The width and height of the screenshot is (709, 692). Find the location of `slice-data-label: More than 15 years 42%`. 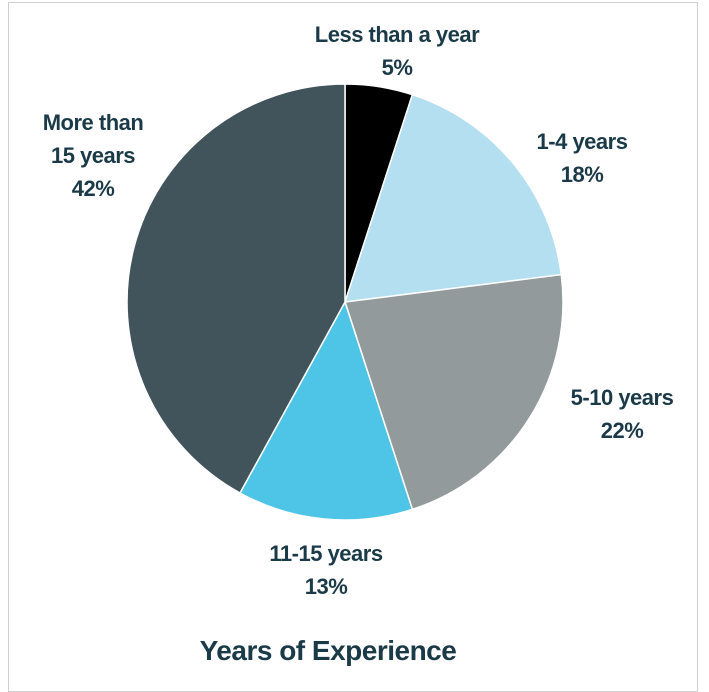

slice-data-label: More than 15 years 42% is located at coordinates (93, 155).